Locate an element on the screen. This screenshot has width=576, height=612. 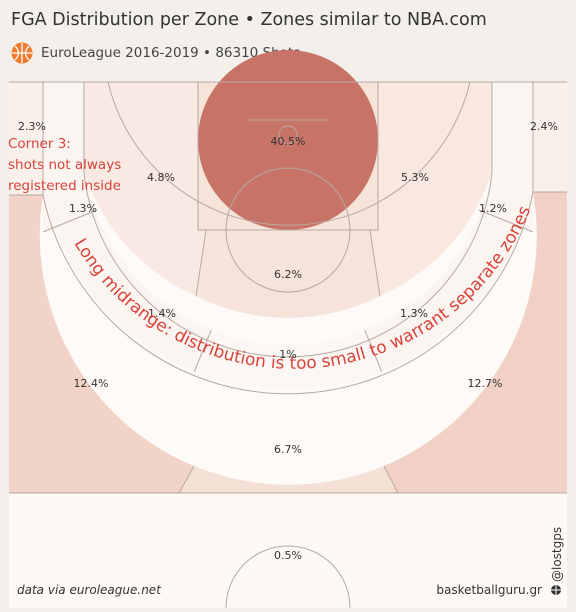
corner-annotation-line-3: registered inside is located at coordinates (64, 186).